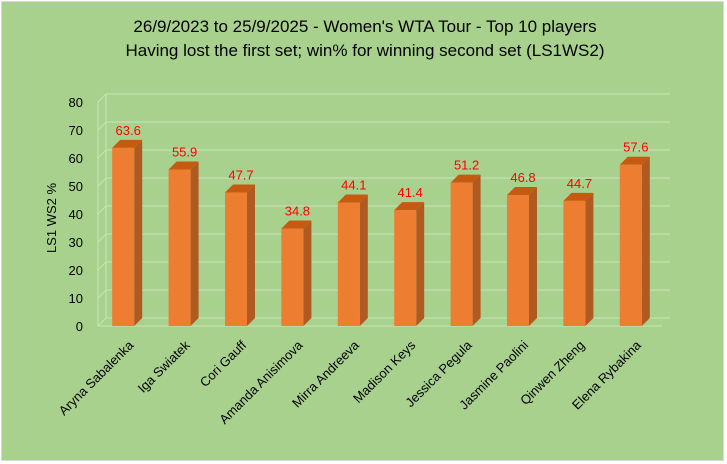  Describe the element at coordinates (164, 366) in the screenshot. I see `x-tick-label: Iga Swiatek` at that location.